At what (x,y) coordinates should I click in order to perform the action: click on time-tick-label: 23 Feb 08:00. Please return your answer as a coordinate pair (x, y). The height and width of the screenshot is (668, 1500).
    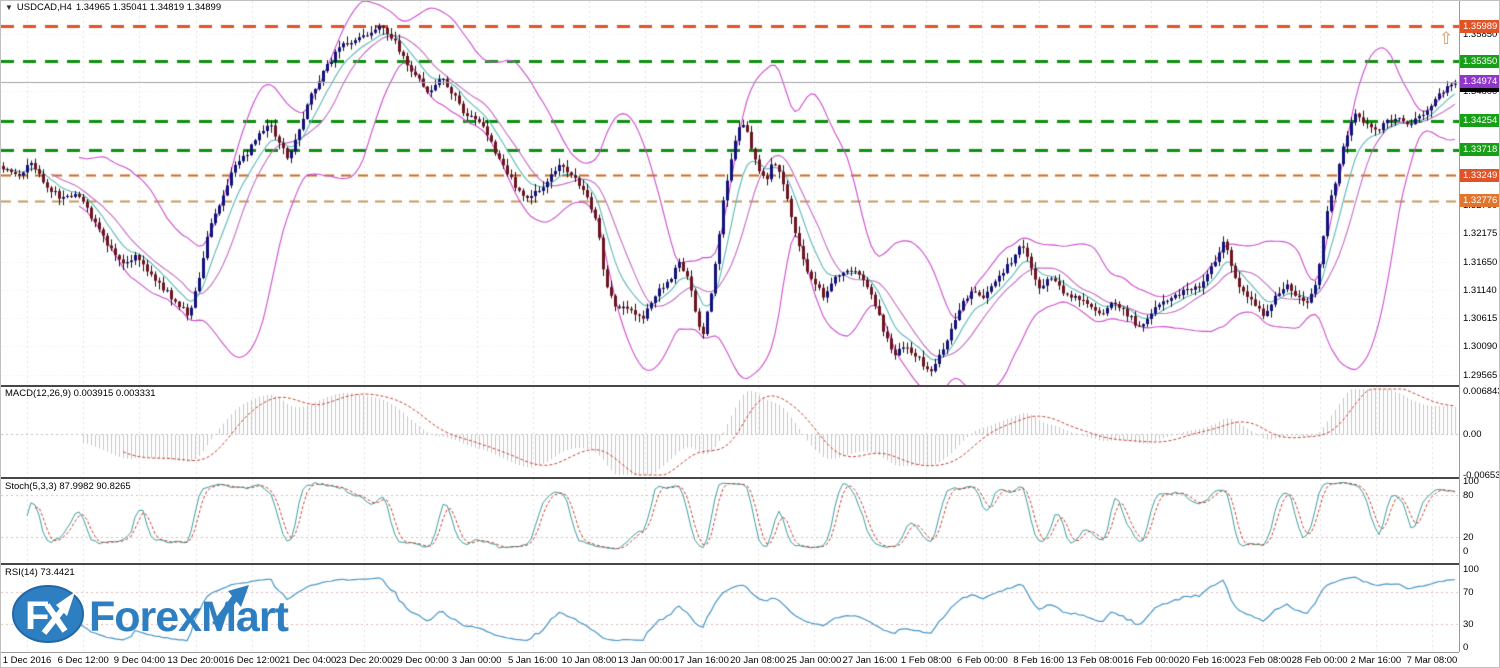
    Looking at the image, I should click on (1263, 660).